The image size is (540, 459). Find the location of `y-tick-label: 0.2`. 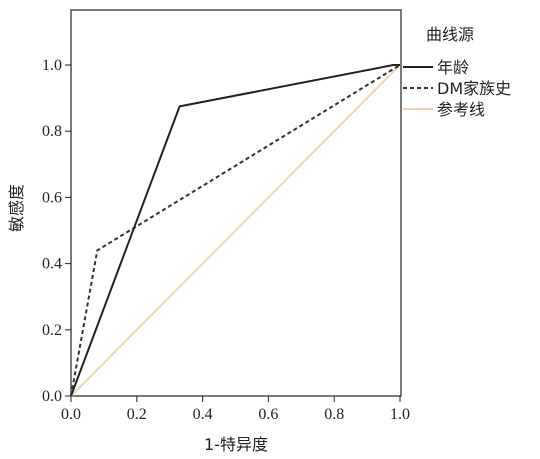

y-tick-label: 0.2 is located at coordinates (52, 330).